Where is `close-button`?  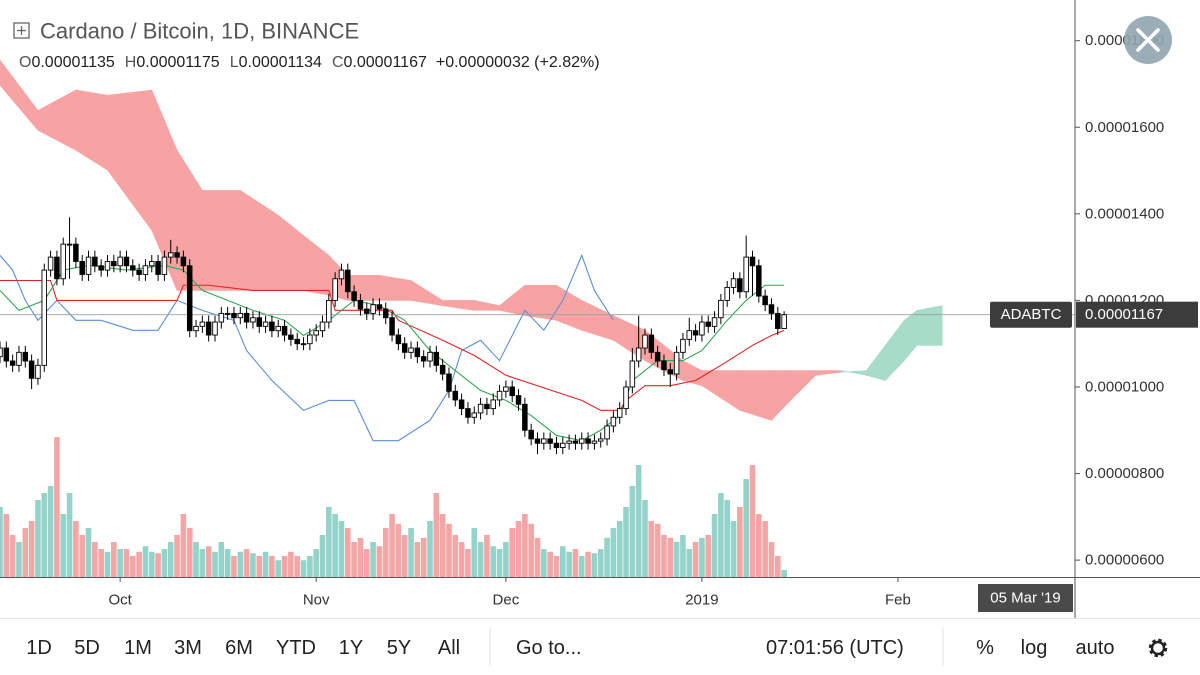 close-button is located at coordinates (1148, 40).